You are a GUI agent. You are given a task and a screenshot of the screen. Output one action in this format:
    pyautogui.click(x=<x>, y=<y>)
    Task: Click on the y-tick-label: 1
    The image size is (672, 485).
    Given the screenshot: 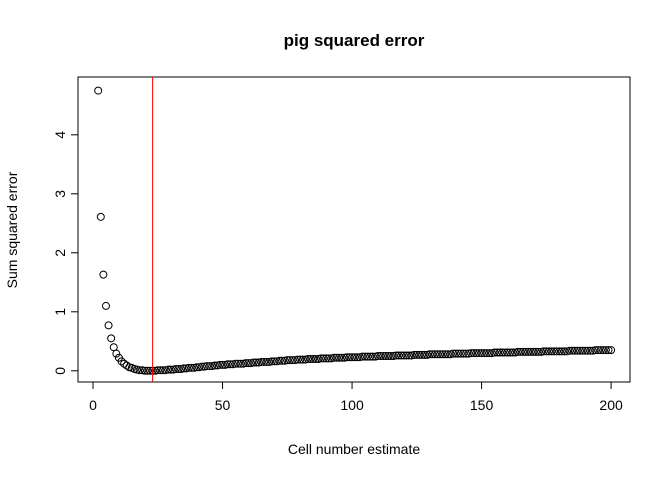 What is the action you would take?
    pyautogui.click(x=60, y=312)
    